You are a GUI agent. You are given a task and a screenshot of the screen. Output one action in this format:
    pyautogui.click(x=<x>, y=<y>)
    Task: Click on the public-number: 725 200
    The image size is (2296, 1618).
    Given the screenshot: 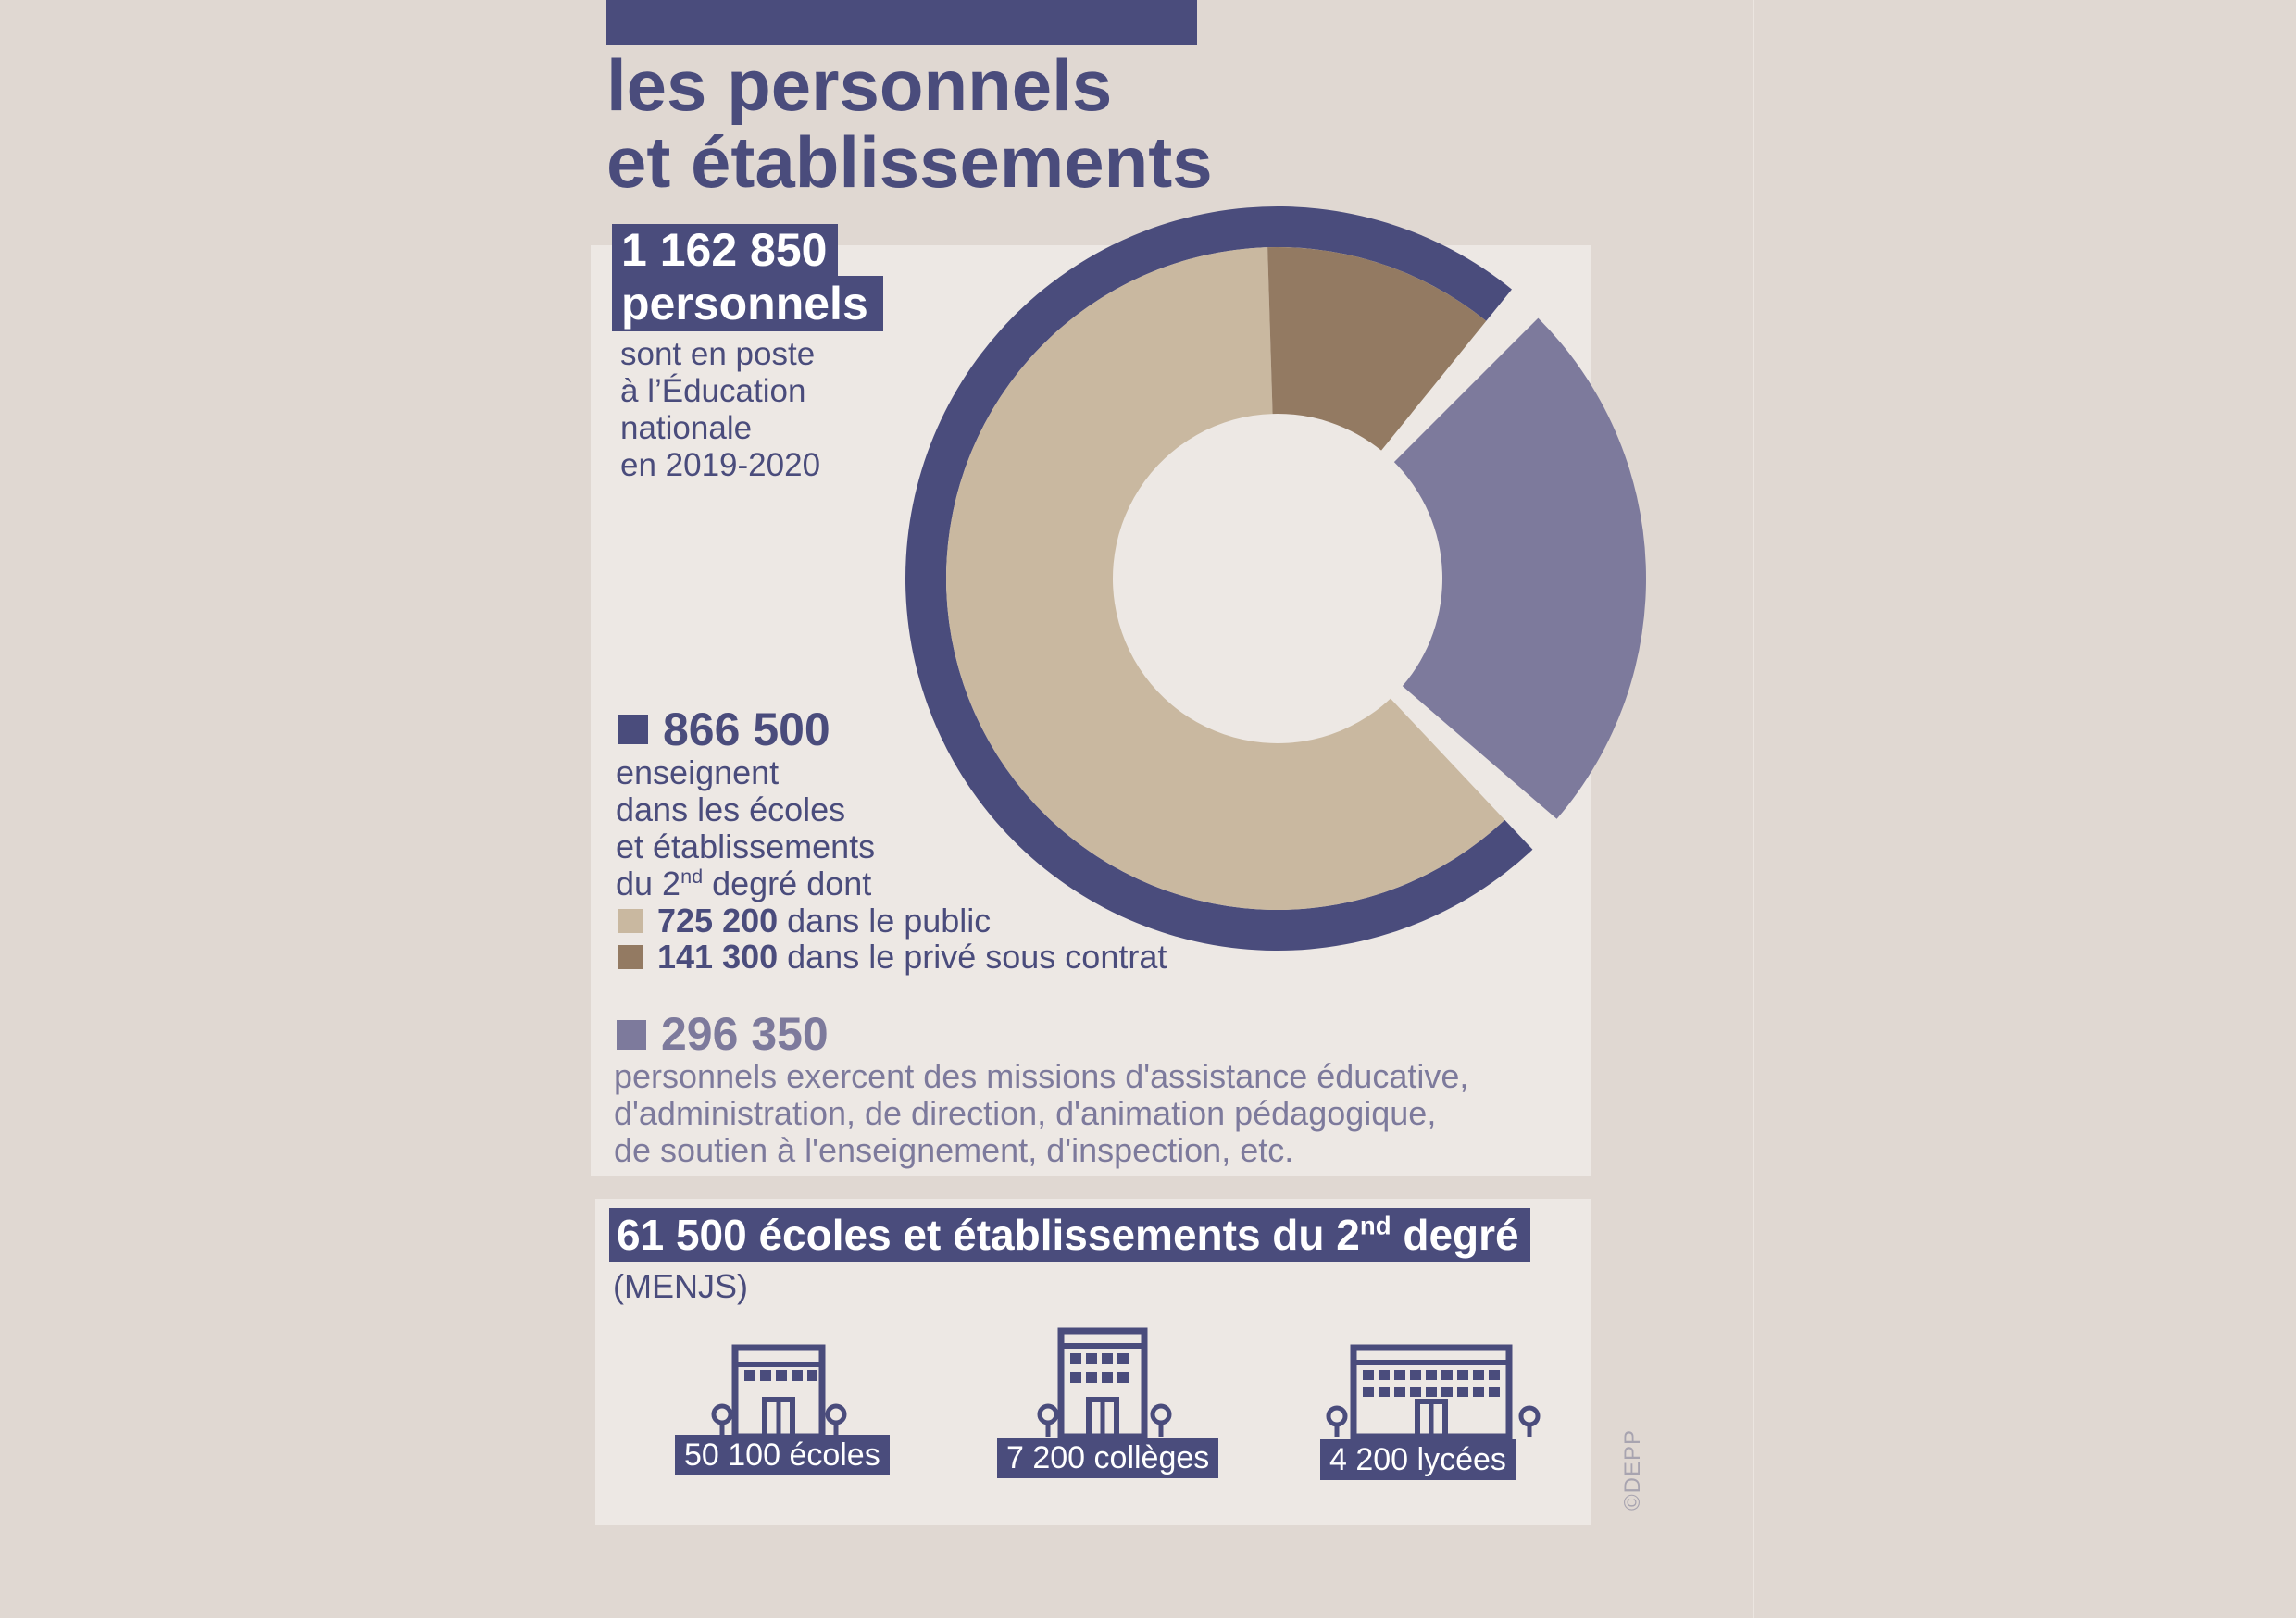 What is the action you would take?
    pyautogui.click(x=718, y=921)
    